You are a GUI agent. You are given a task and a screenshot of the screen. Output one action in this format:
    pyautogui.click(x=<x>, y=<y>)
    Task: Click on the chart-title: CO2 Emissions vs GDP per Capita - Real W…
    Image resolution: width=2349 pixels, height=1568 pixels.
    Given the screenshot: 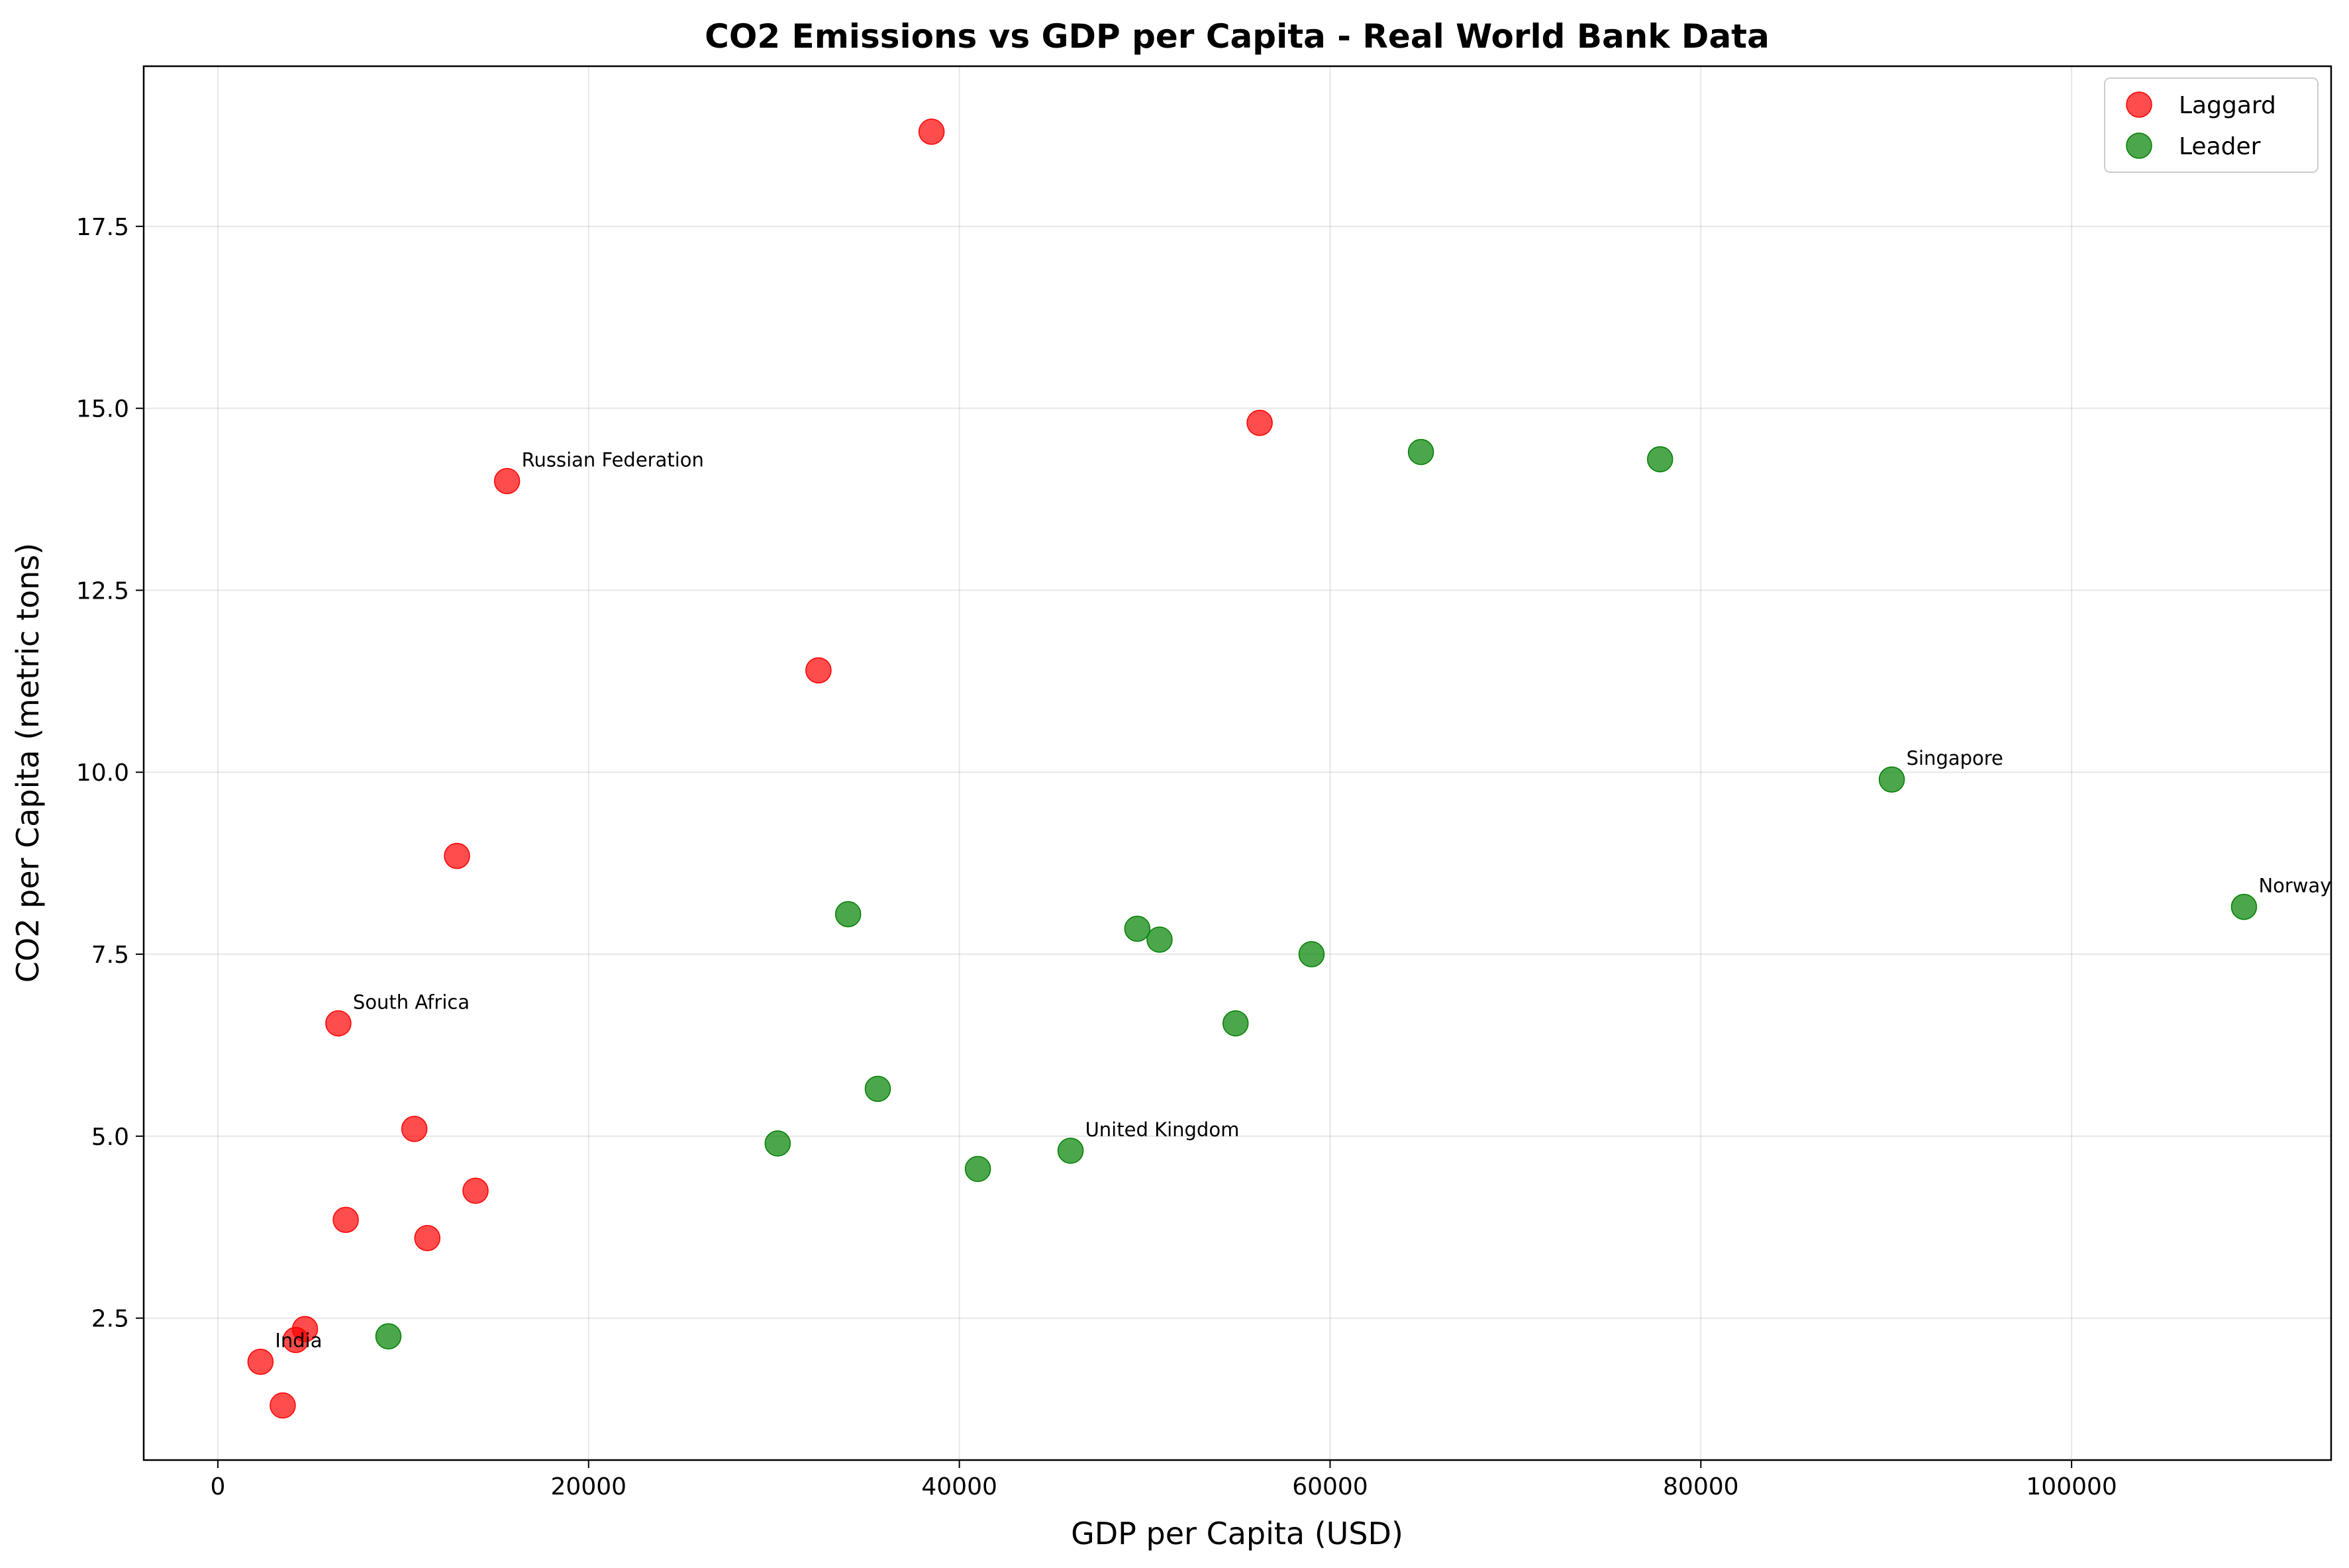 What is the action you would take?
    pyautogui.click(x=1237, y=36)
    